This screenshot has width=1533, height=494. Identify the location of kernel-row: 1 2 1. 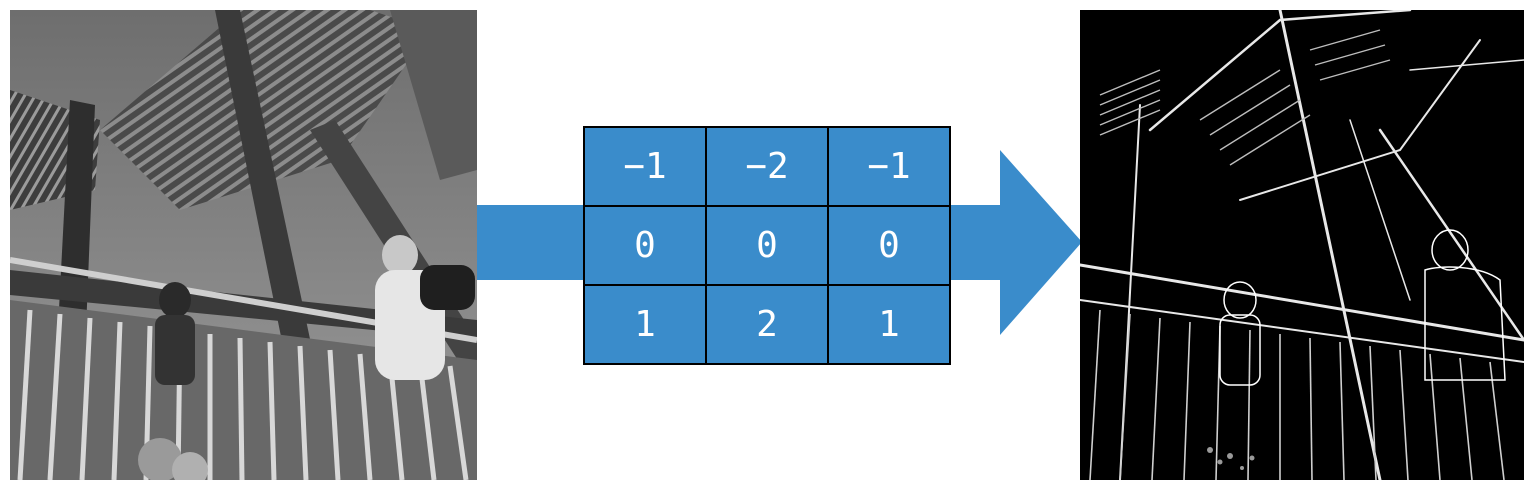
(767, 324).